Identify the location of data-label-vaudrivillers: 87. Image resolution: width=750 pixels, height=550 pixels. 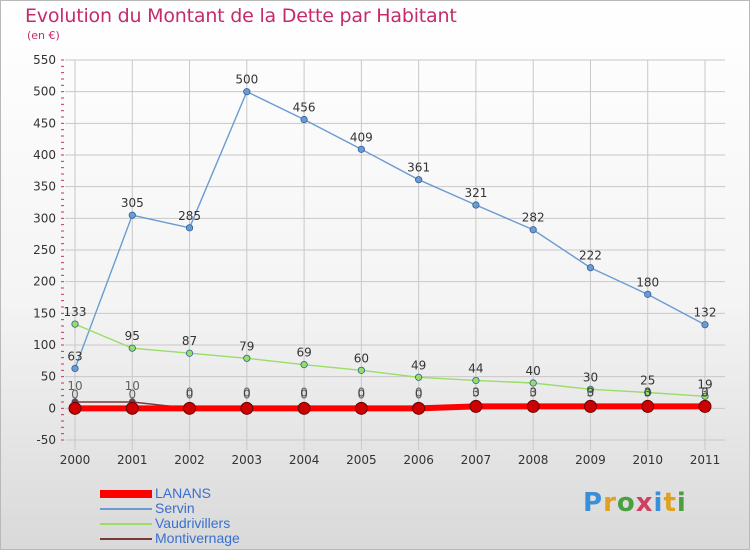
(189, 341).